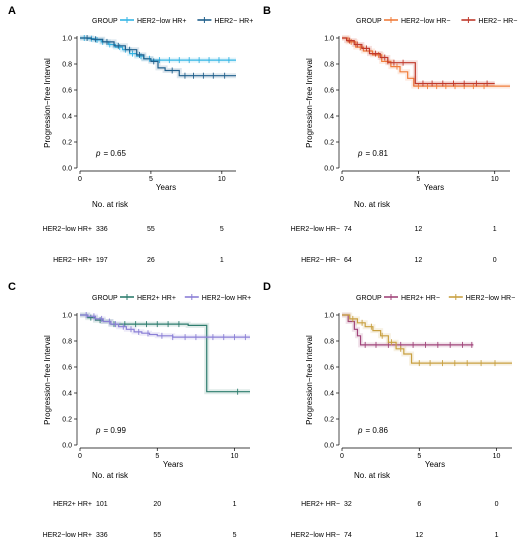  I want to click on panel-label: A, so click(12, 11).